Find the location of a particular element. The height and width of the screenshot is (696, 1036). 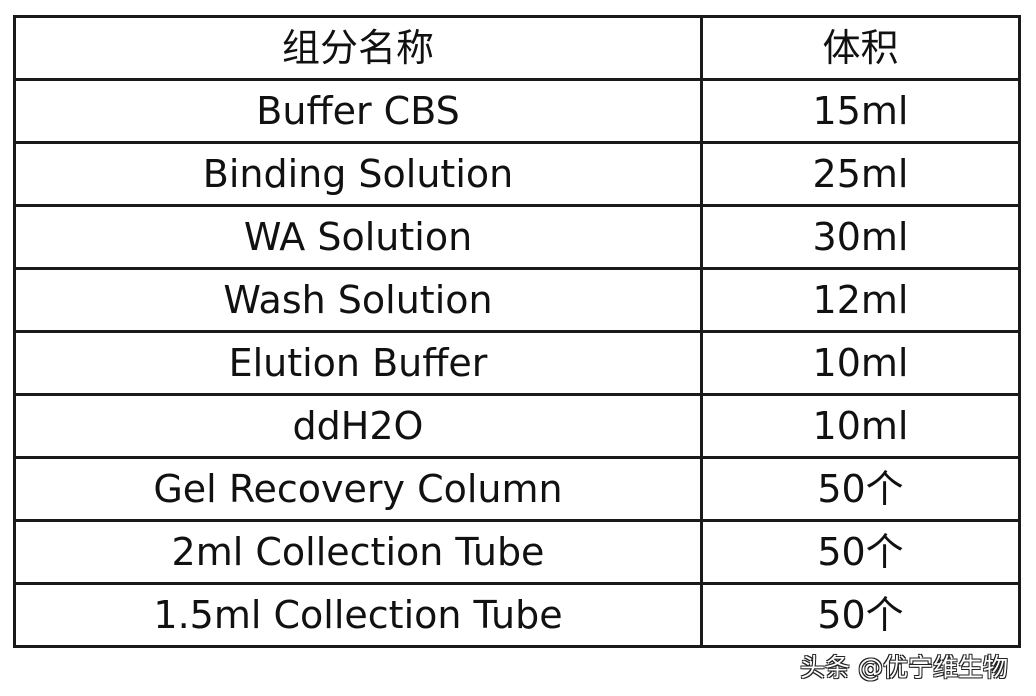

header-volume: 体积 is located at coordinates (860, 48).